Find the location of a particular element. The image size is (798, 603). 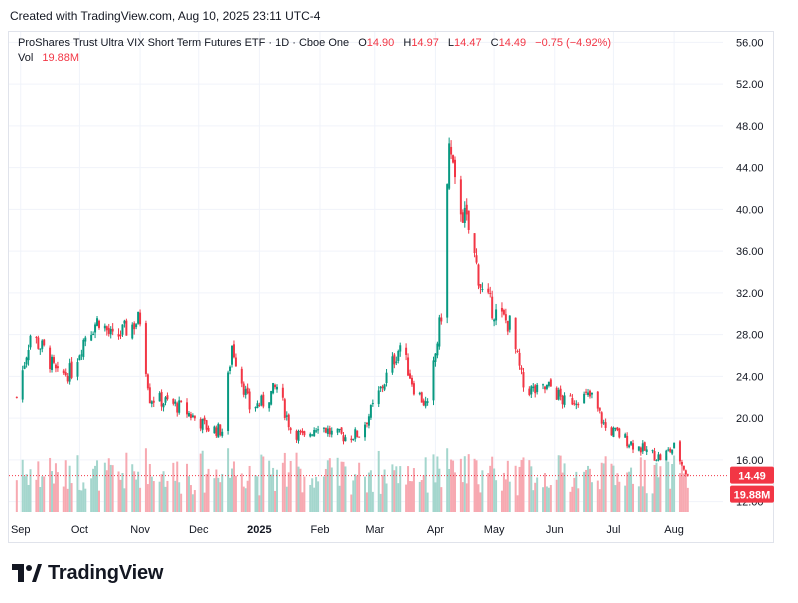

y-tick-label: 32.00 is located at coordinates (750, 294).